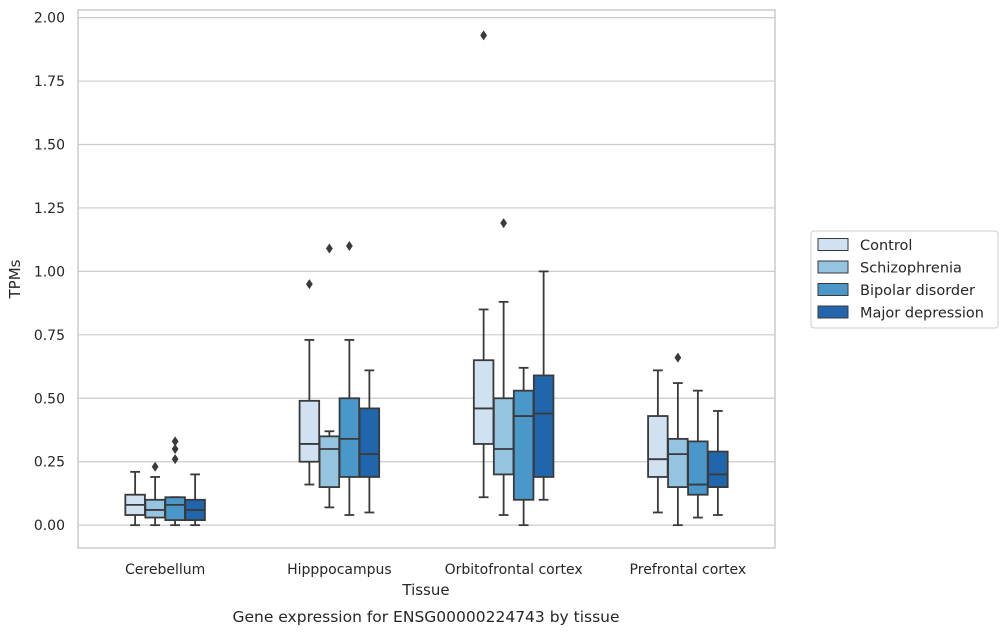 The width and height of the screenshot is (1007, 634). I want to click on y-tick-label: 1.00, so click(49, 272).